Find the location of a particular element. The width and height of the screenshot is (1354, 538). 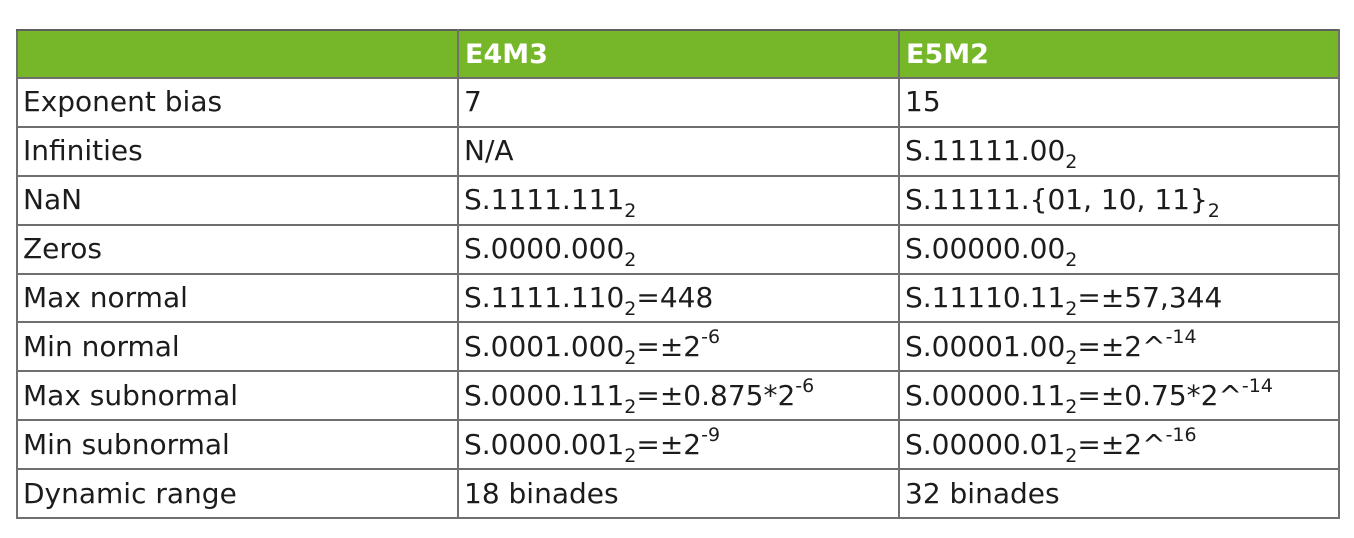

table-row: Exponent bias 7 15 is located at coordinates (678, 102).